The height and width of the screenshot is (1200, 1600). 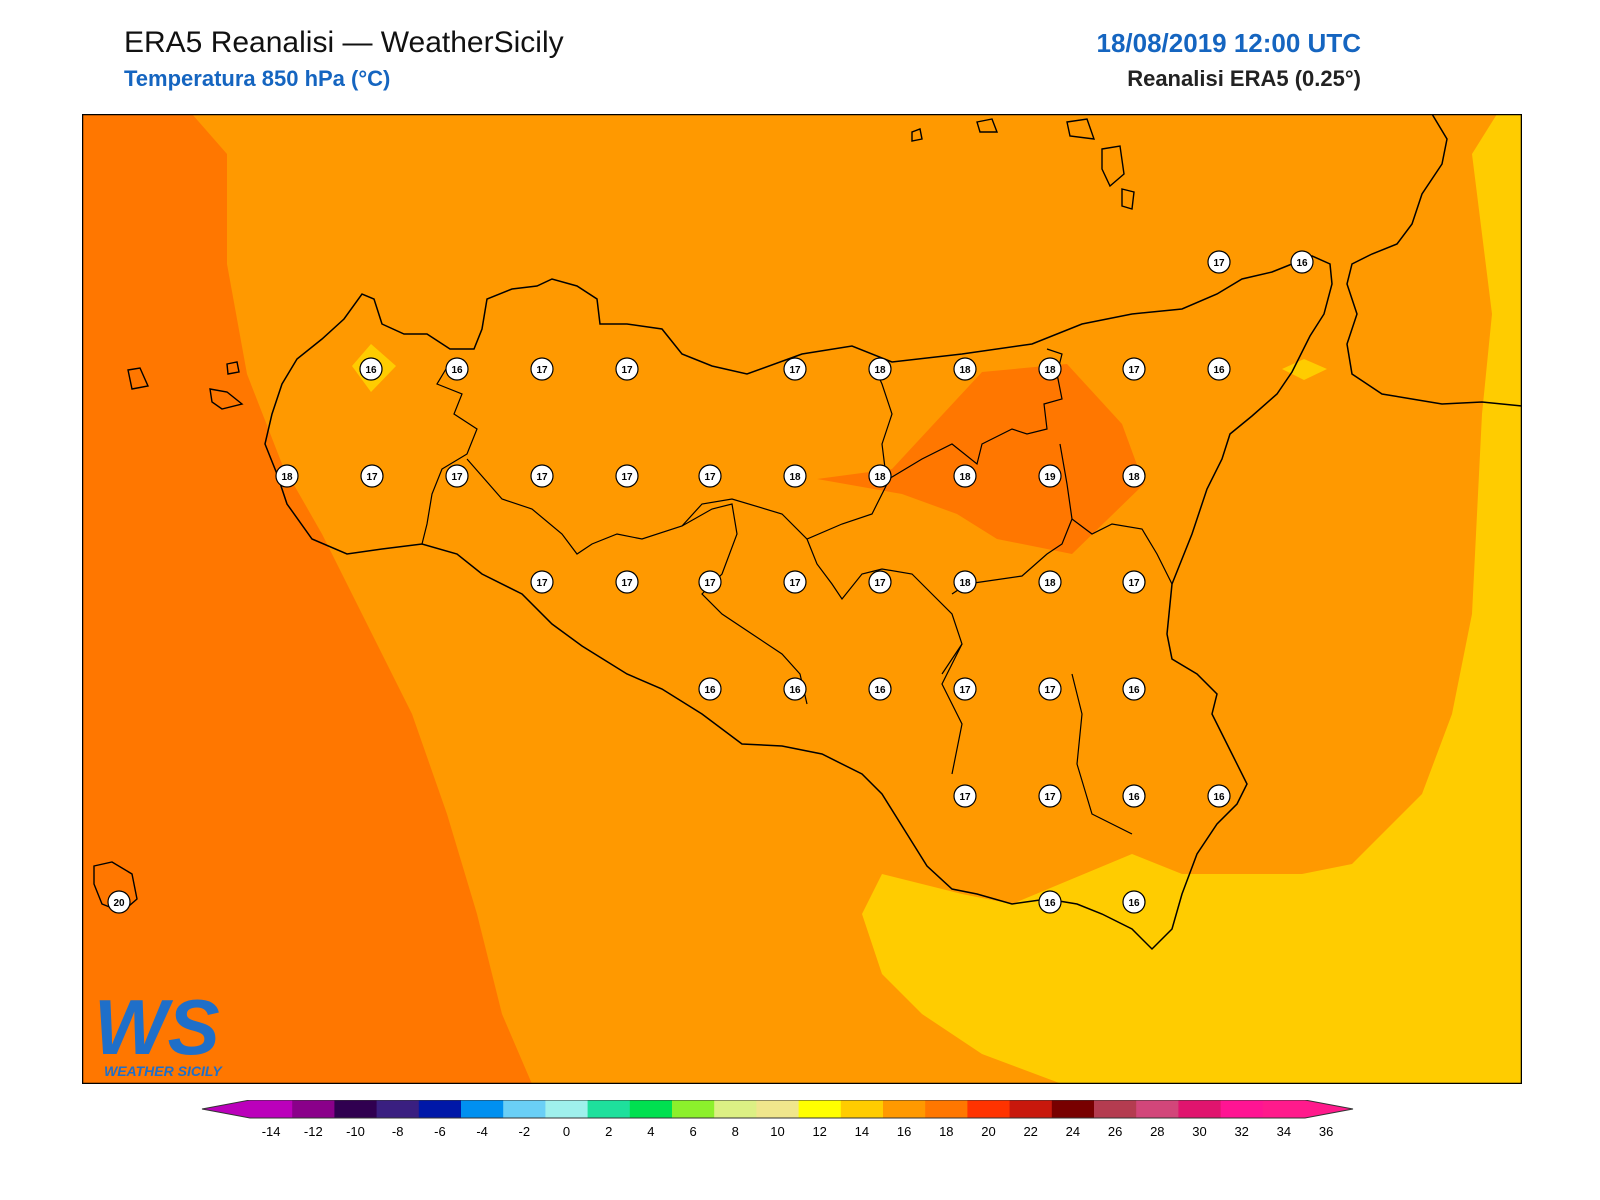 I want to click on colorbar-tick-label: 26, so click(x=1115, y=1131).